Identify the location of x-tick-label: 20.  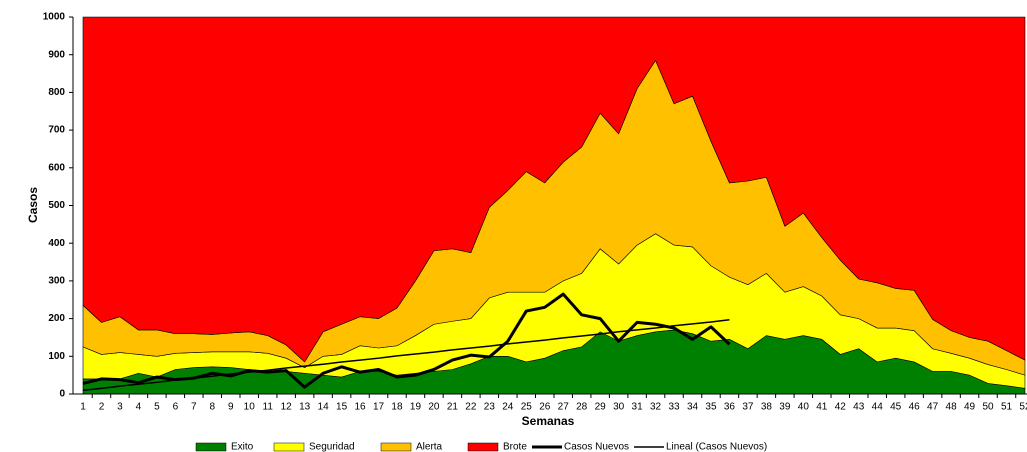
(434, 407).